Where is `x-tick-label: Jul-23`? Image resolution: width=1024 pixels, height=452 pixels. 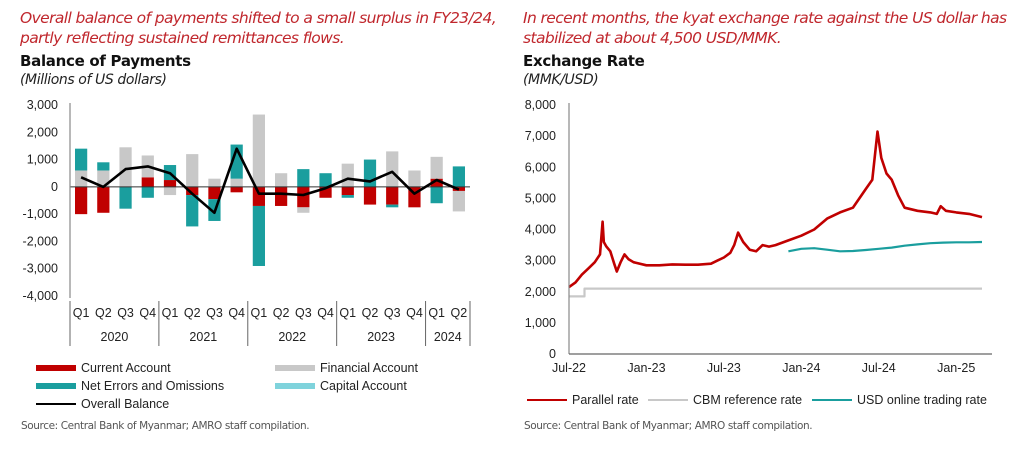 x-tick-label: Jul-23 is located at coordinates (724, 368).